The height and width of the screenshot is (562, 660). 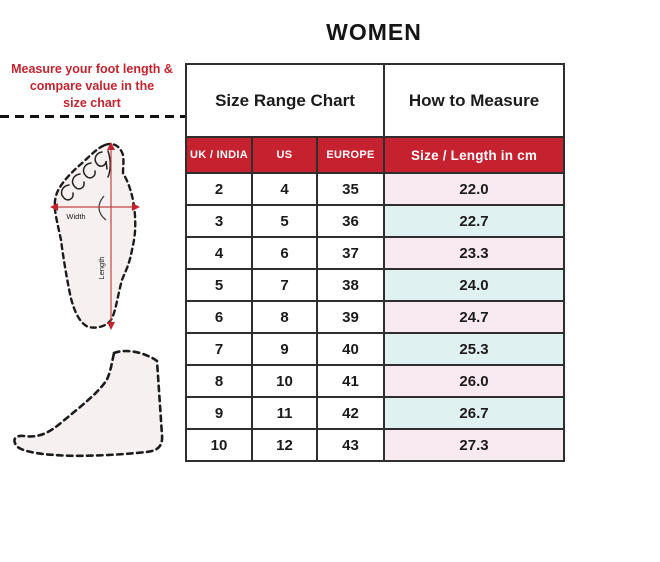 I want to click on cell-us: 5, so click(x=284, y=221).